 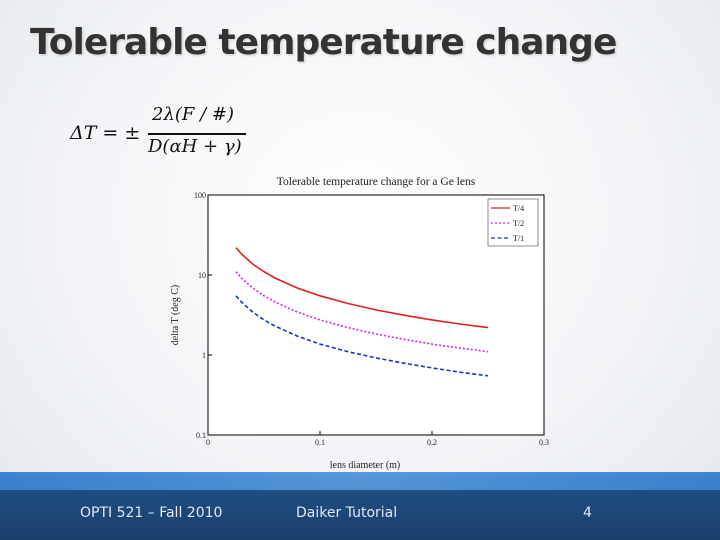 What do you see at coordinates (347, 513) in the screenshot?
I see `footer-author: Daiker Tutorial` at bounding box center [347, 513].